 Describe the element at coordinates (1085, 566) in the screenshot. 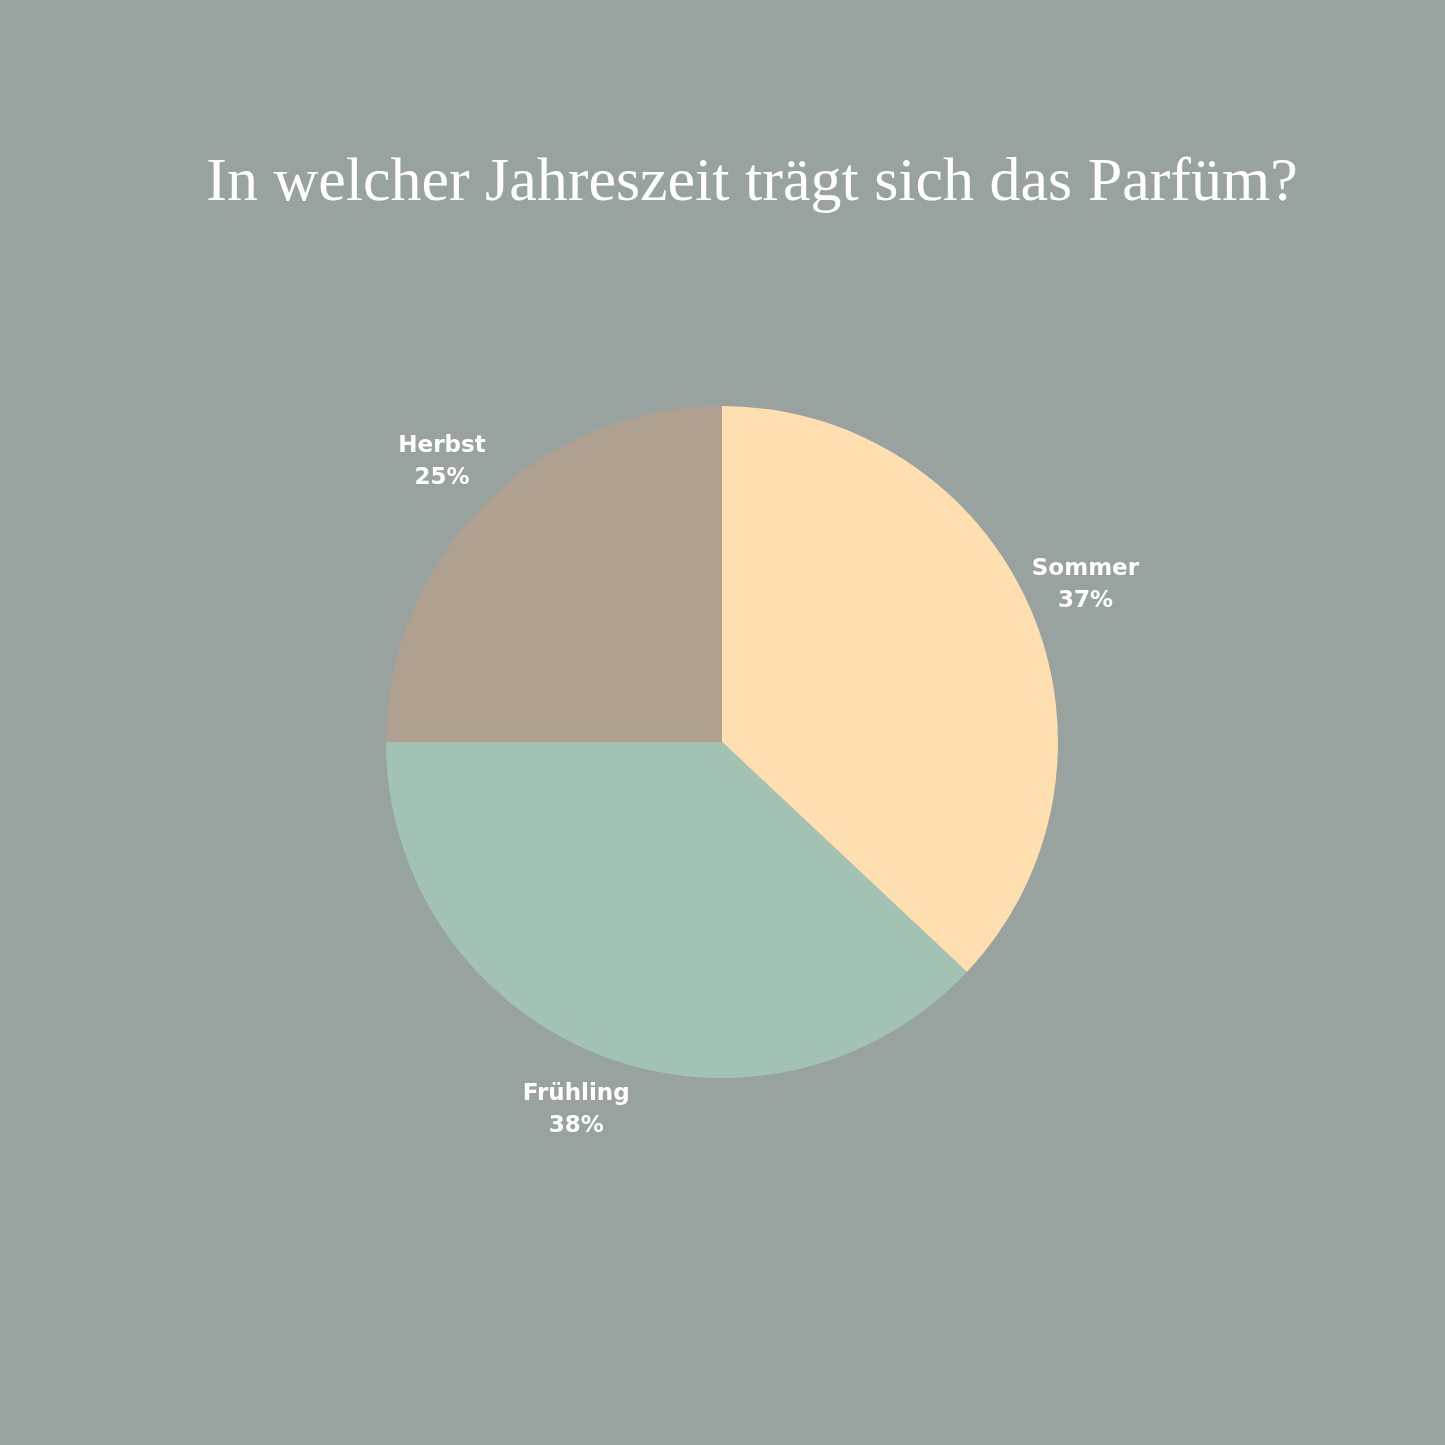

I see `slice-label: Sommer` at that location.